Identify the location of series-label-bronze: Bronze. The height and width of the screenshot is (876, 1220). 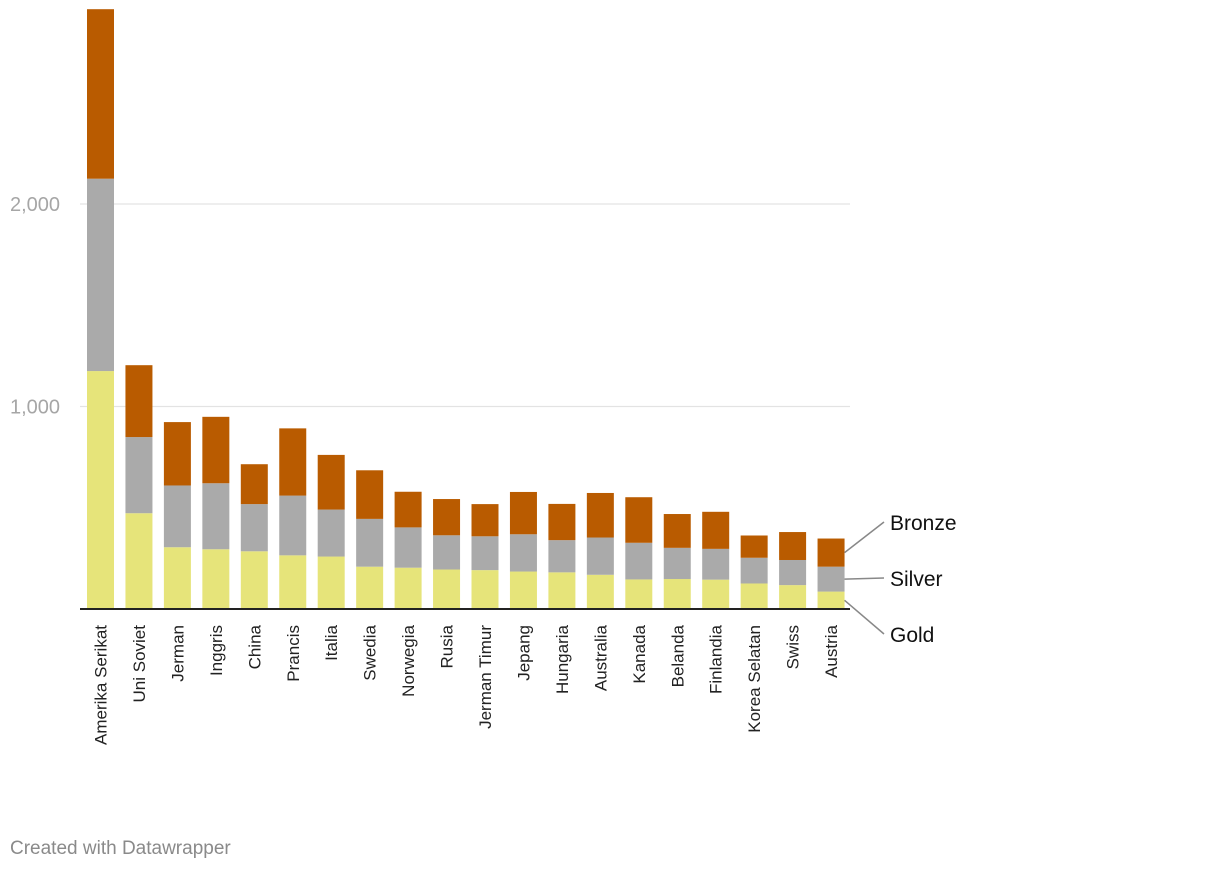
(923, 523).